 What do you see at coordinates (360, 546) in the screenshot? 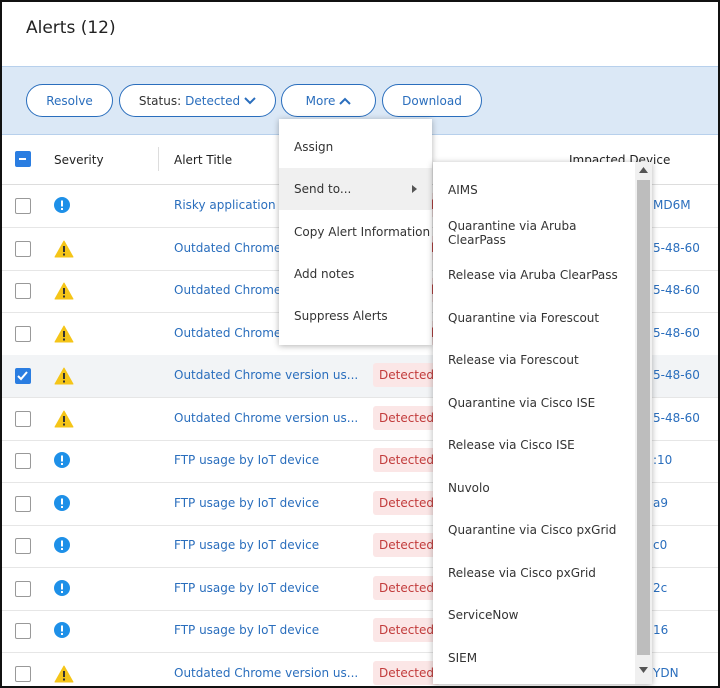
I see `table-row: FTP usage by IoT device Detected c0` at bounding box center [360, 546].